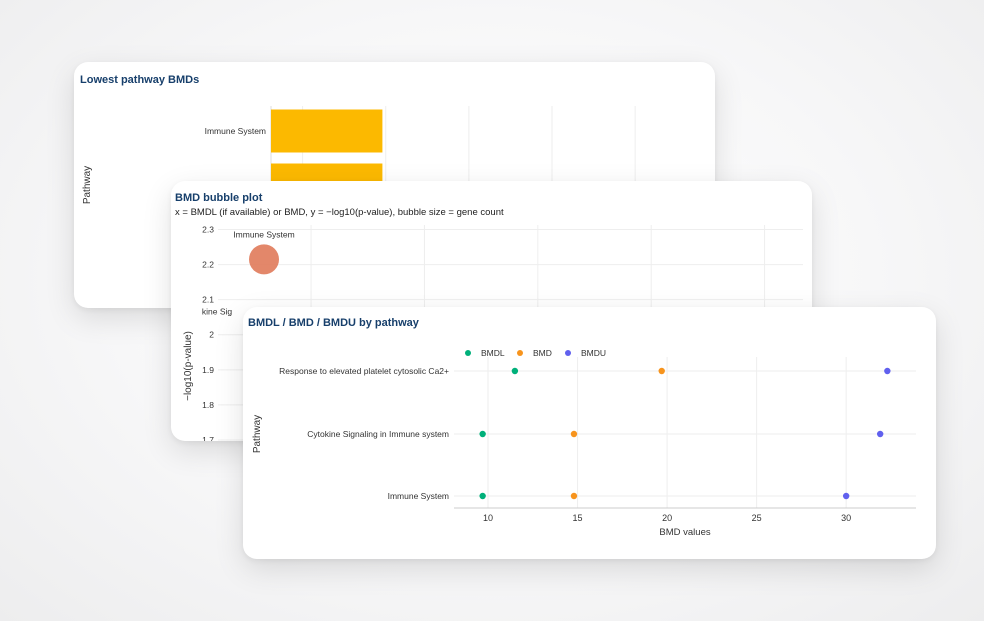 The height and width of the screenshot is (621, 984). What do you see at coordinates (333, 323) in the screenshot?
I see `card-title: BMDL / BMD / BMDU by pathway` at bounding box center [333, 323].